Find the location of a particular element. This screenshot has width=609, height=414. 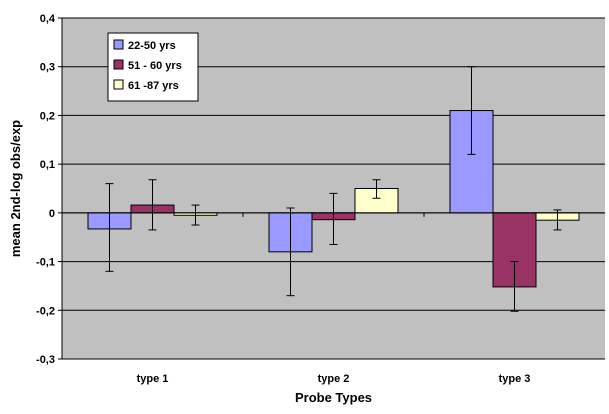

legend-label: 51 - 60 yrs is located at coordinates (155, 66).